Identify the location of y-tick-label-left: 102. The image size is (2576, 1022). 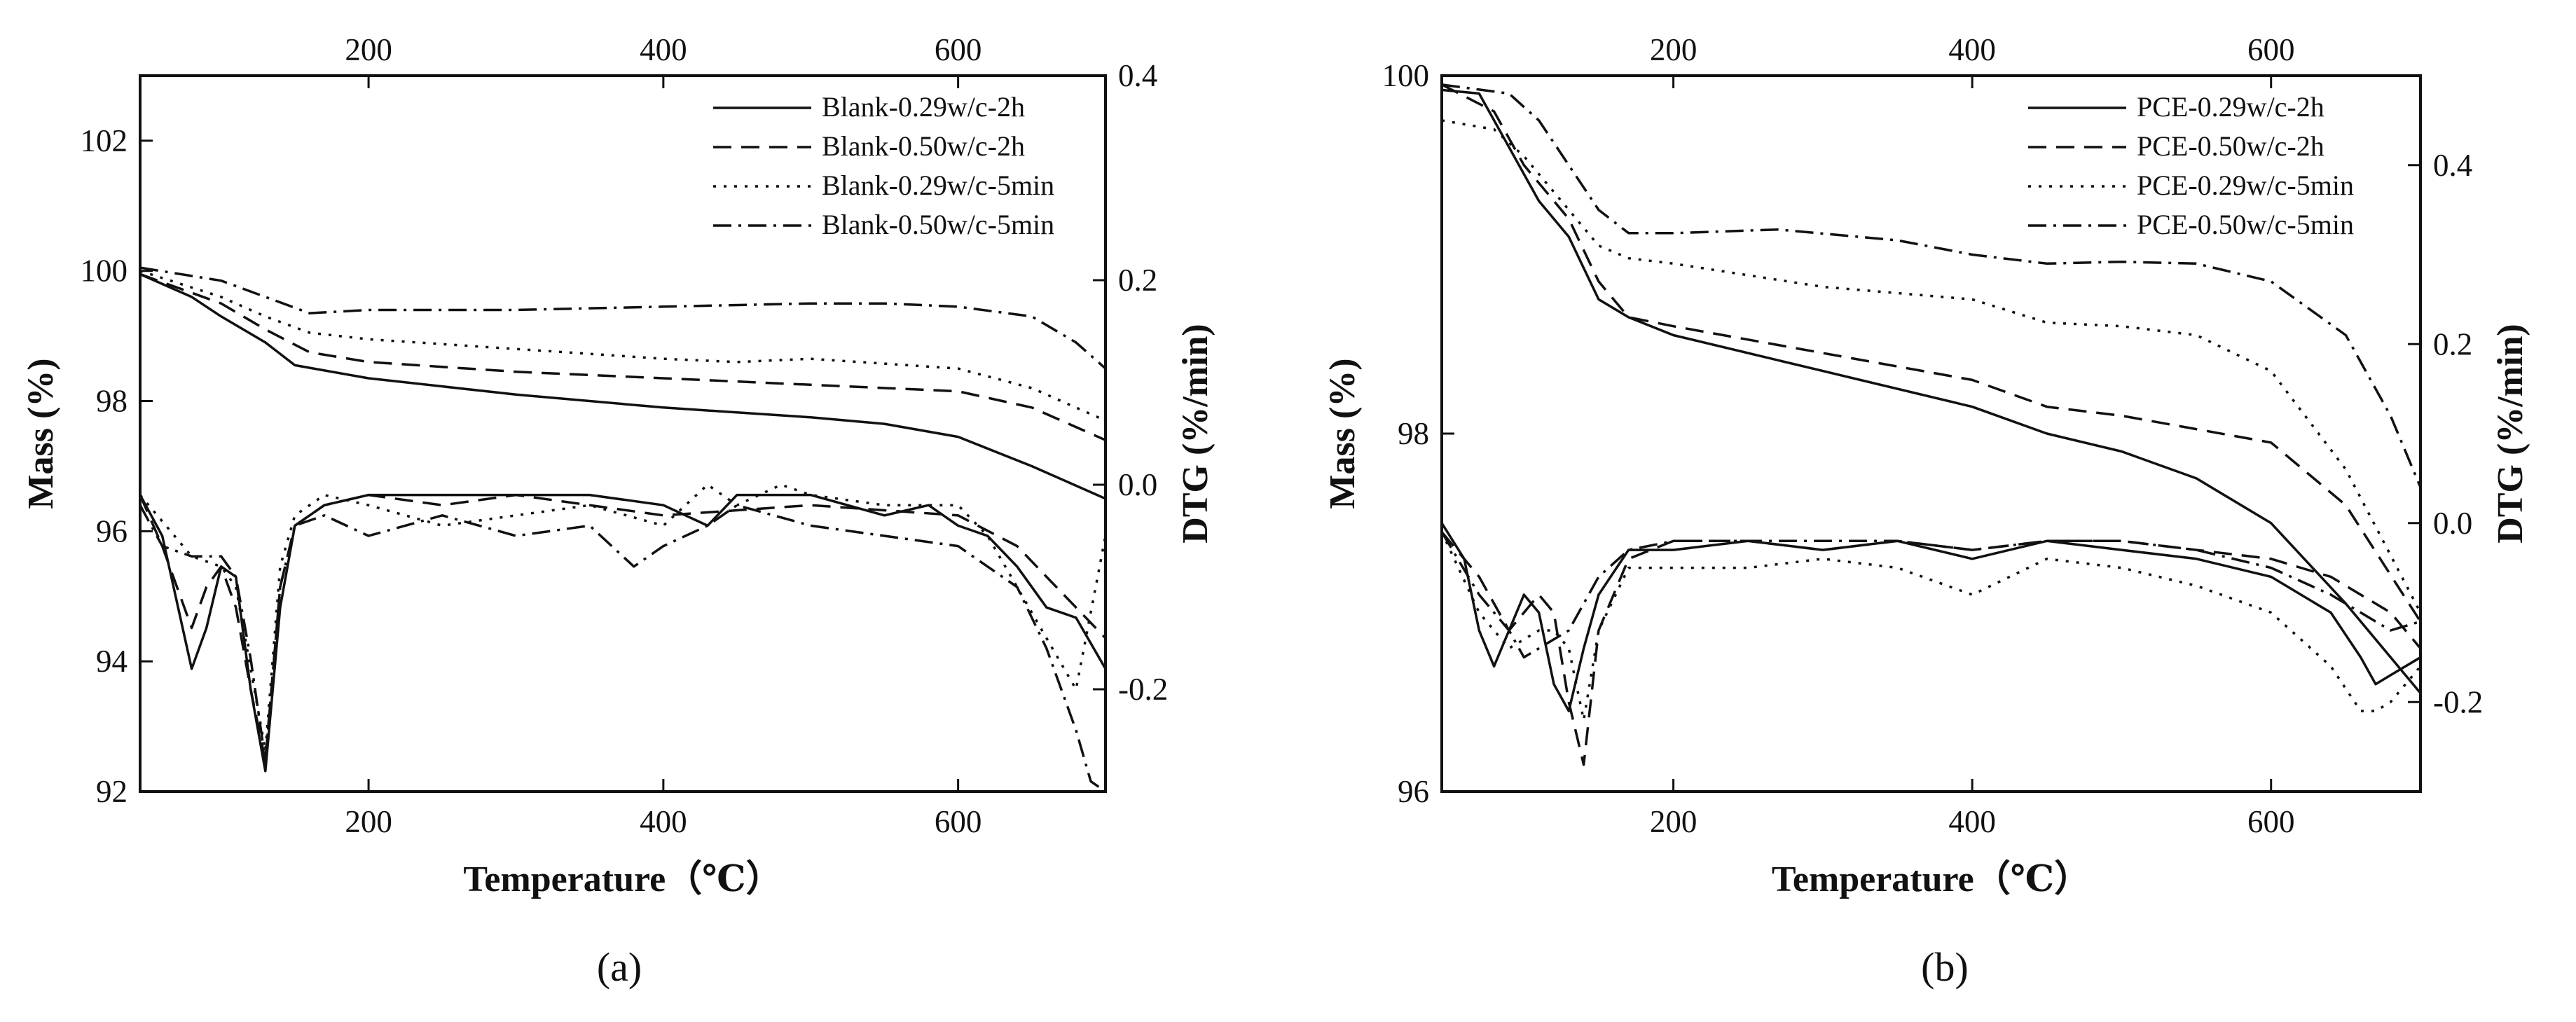
(104, 140).